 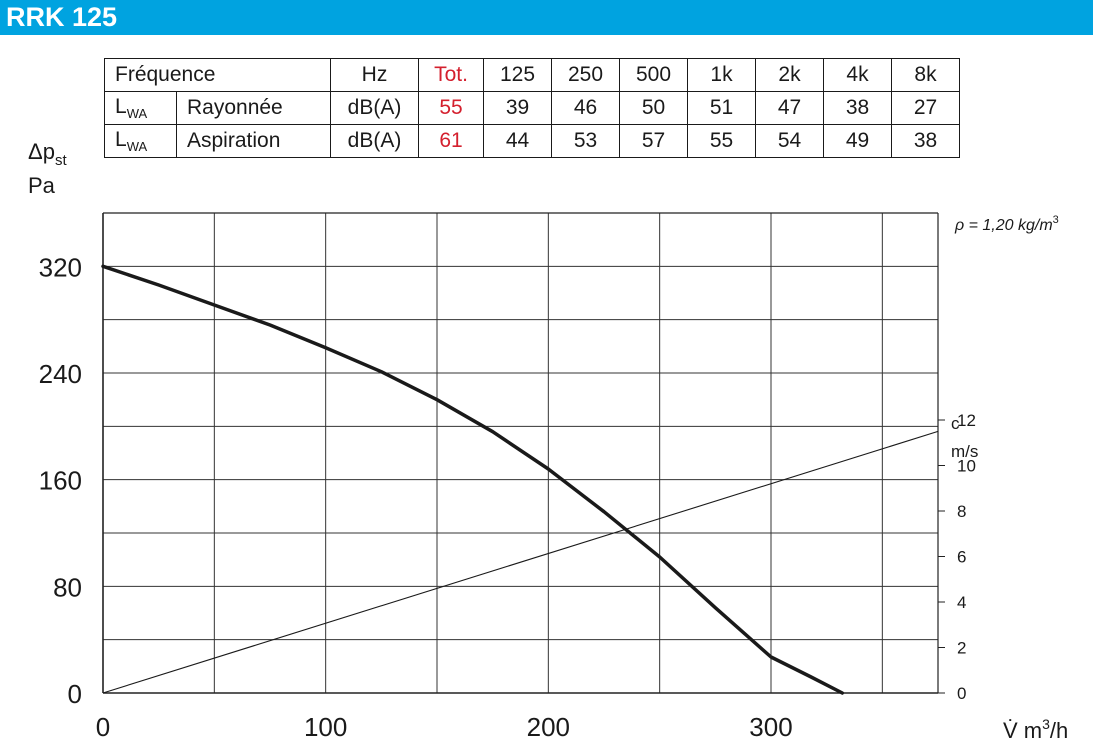 I want to click on right-axis-tick-label: 0, so click(x=961, y=693).